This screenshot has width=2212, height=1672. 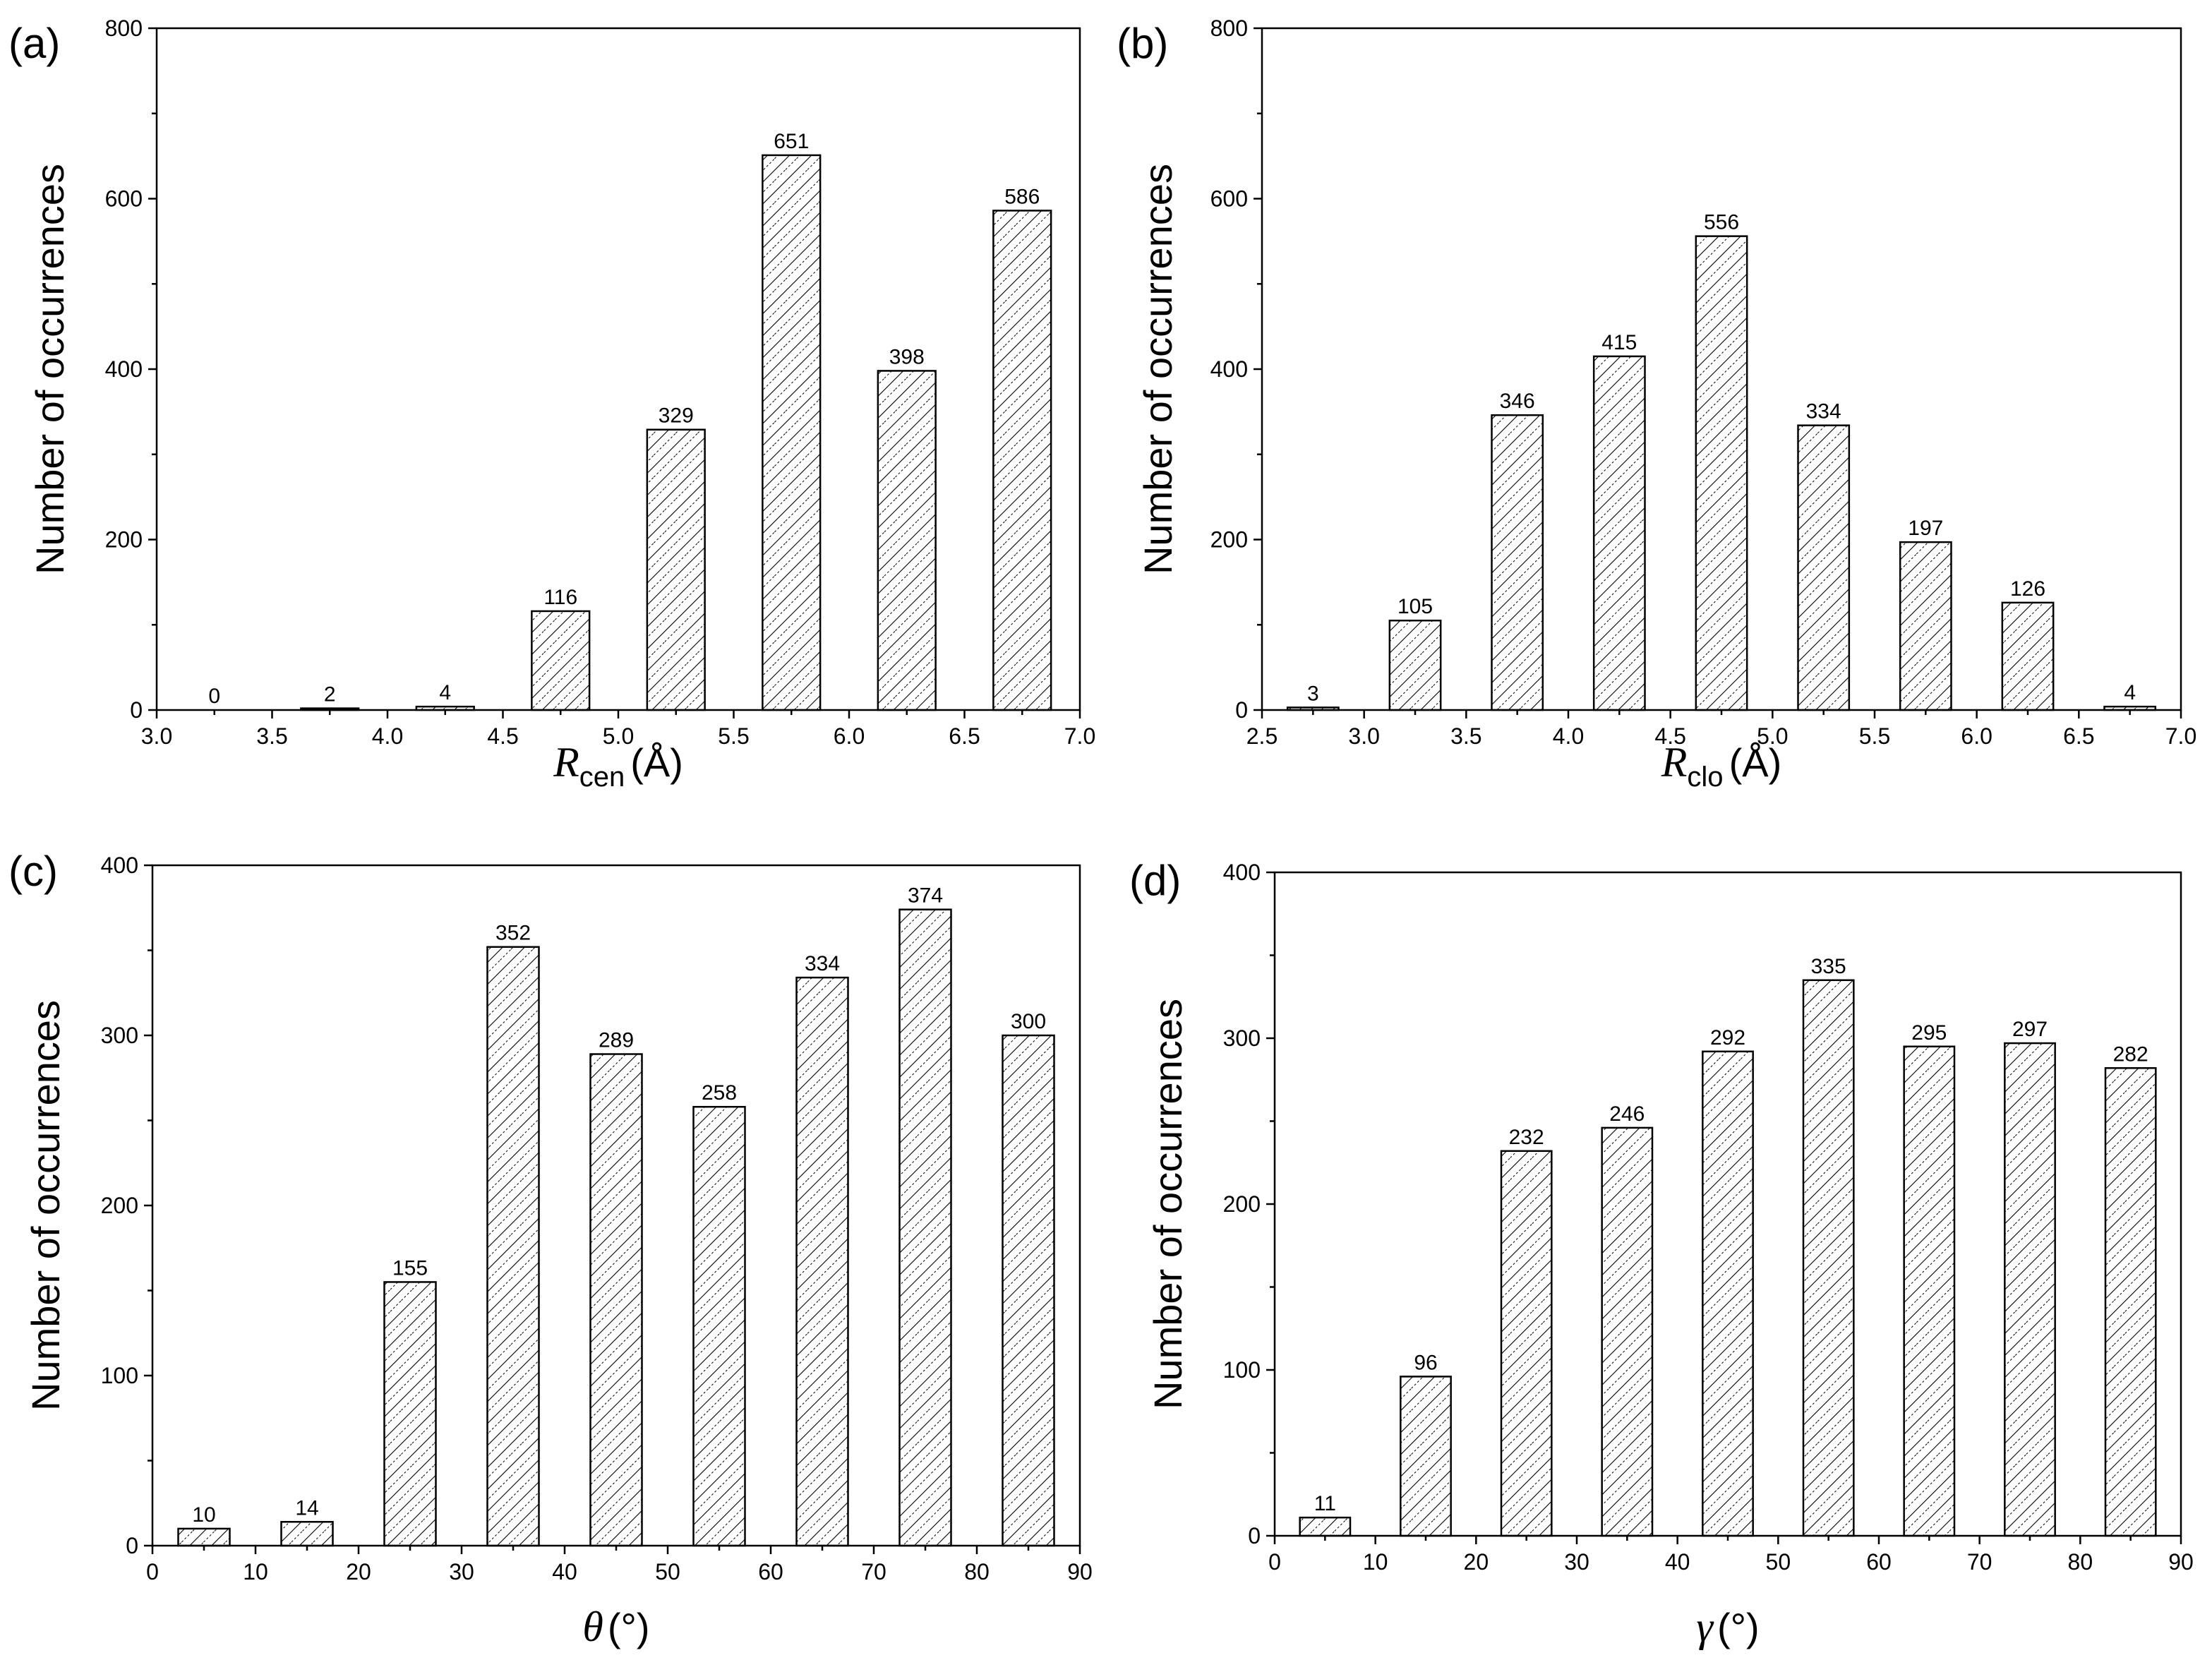 What do you see at coordinates (1142, 44) in the screenshot?
I see `panel-label: (b)` at bounding box center [1142, 44].